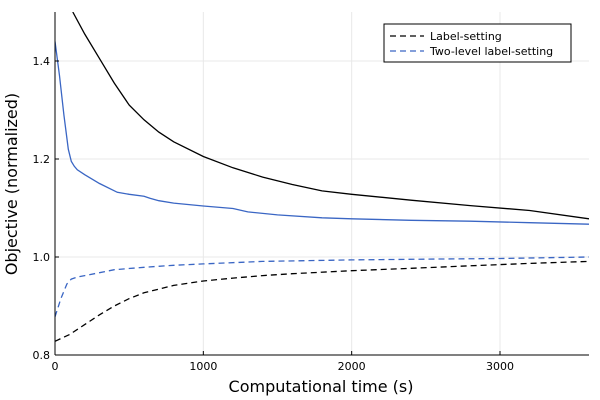 Image resolution: width=600 pixels, height=400 pixels. What do you see at coordinates (42, 355) in the screenshot?
I see `y-tick-label: 0.8` at bounding box center [42, 355].